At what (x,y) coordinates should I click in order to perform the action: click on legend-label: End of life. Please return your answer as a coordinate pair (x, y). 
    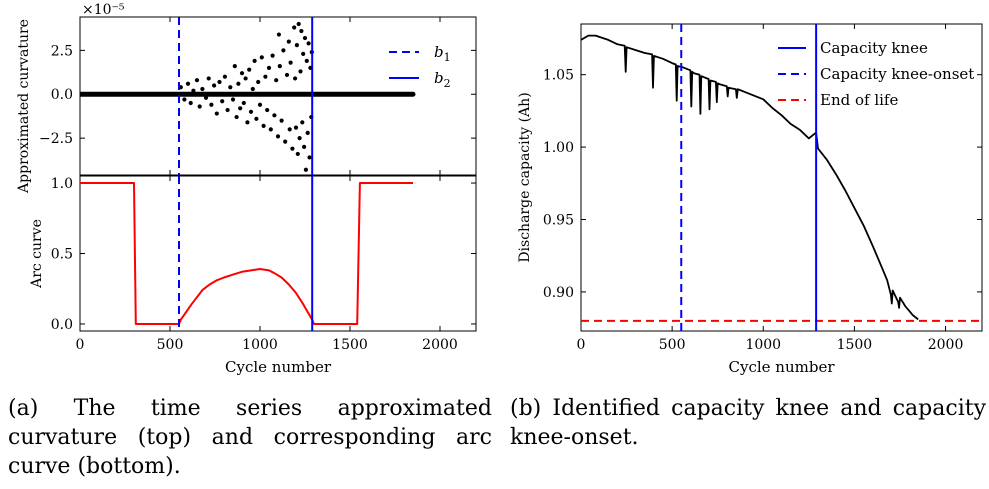
    Looking at the image, I should click on (859, 100).